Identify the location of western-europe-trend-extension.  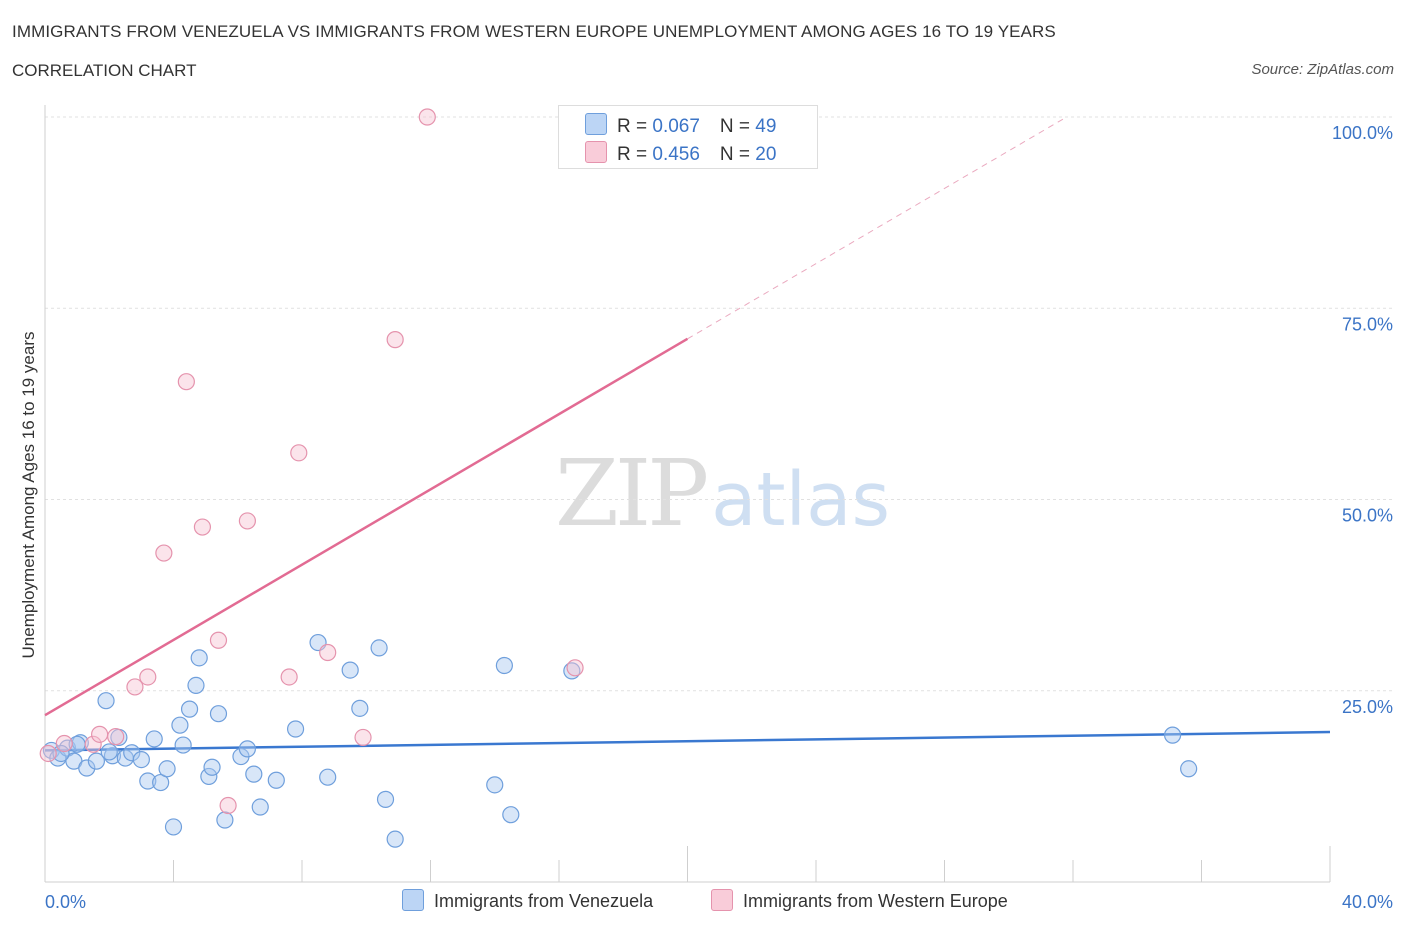
(877, 228).